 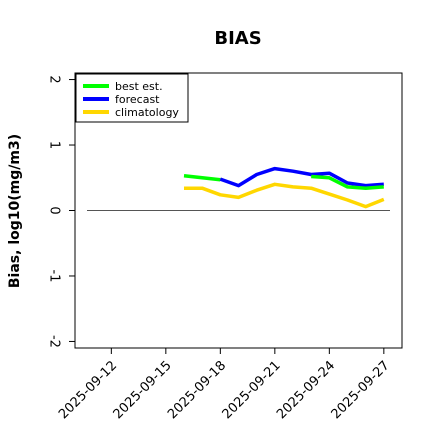 I want to click on legend-label: climatology, so click(x=147, y=112).